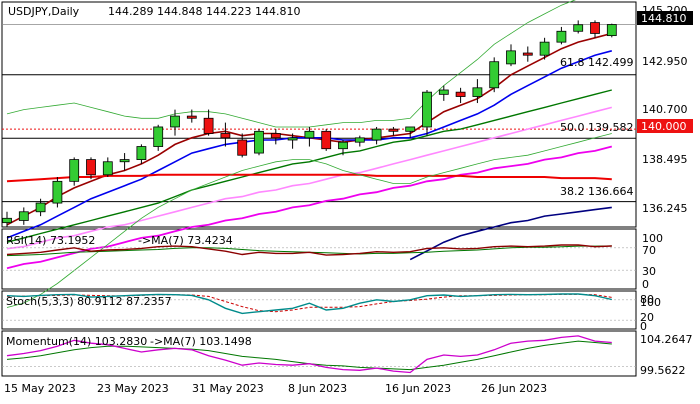 This screenshot has width=700, height=404. Describe the element at coordinates (645, 284) in the screenshot. I see `rsi-tick-0: 0` at that location.